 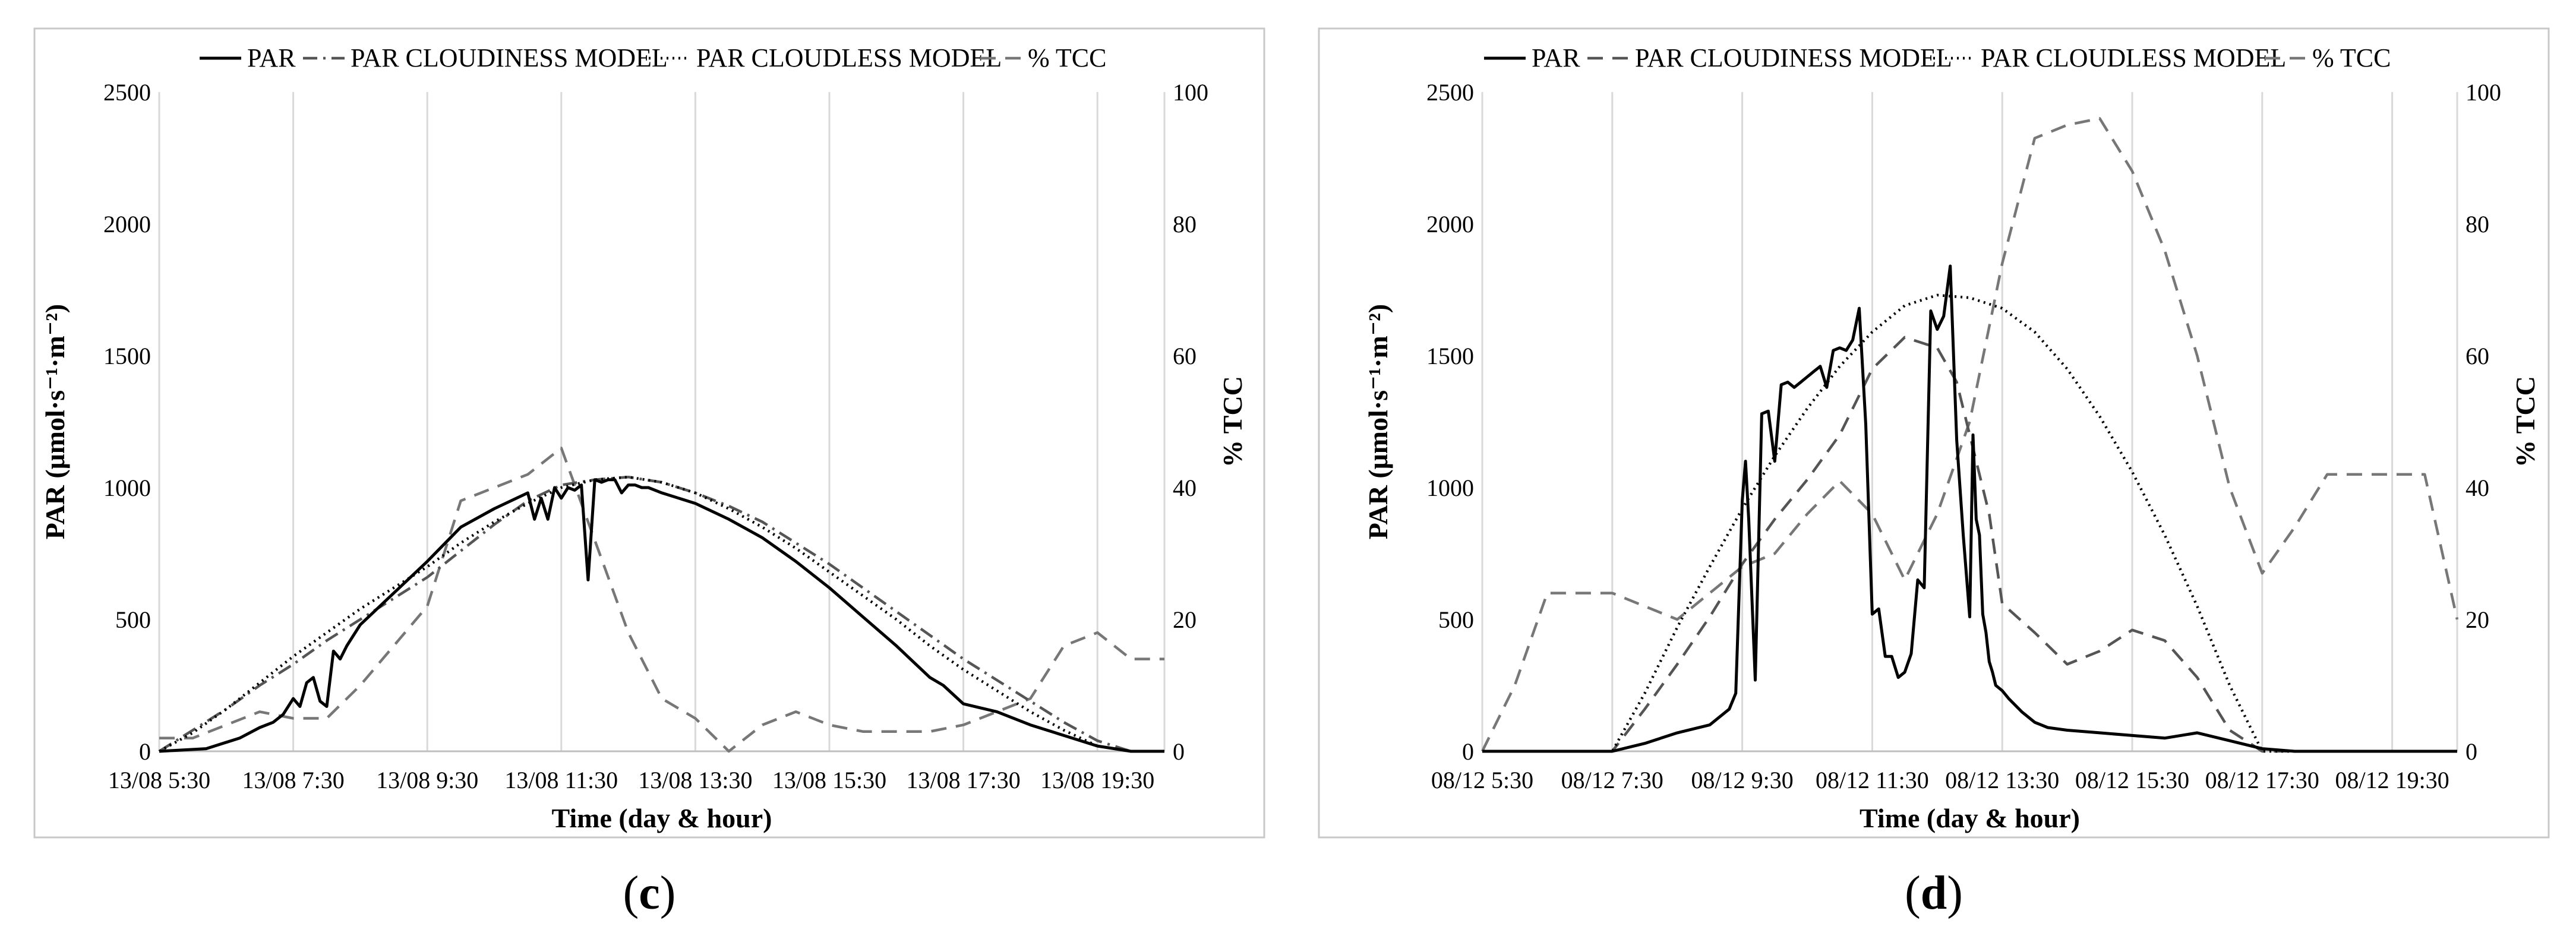 I want to click on x-tick-label: 13/08 17:30, so click(x=963, y=780).